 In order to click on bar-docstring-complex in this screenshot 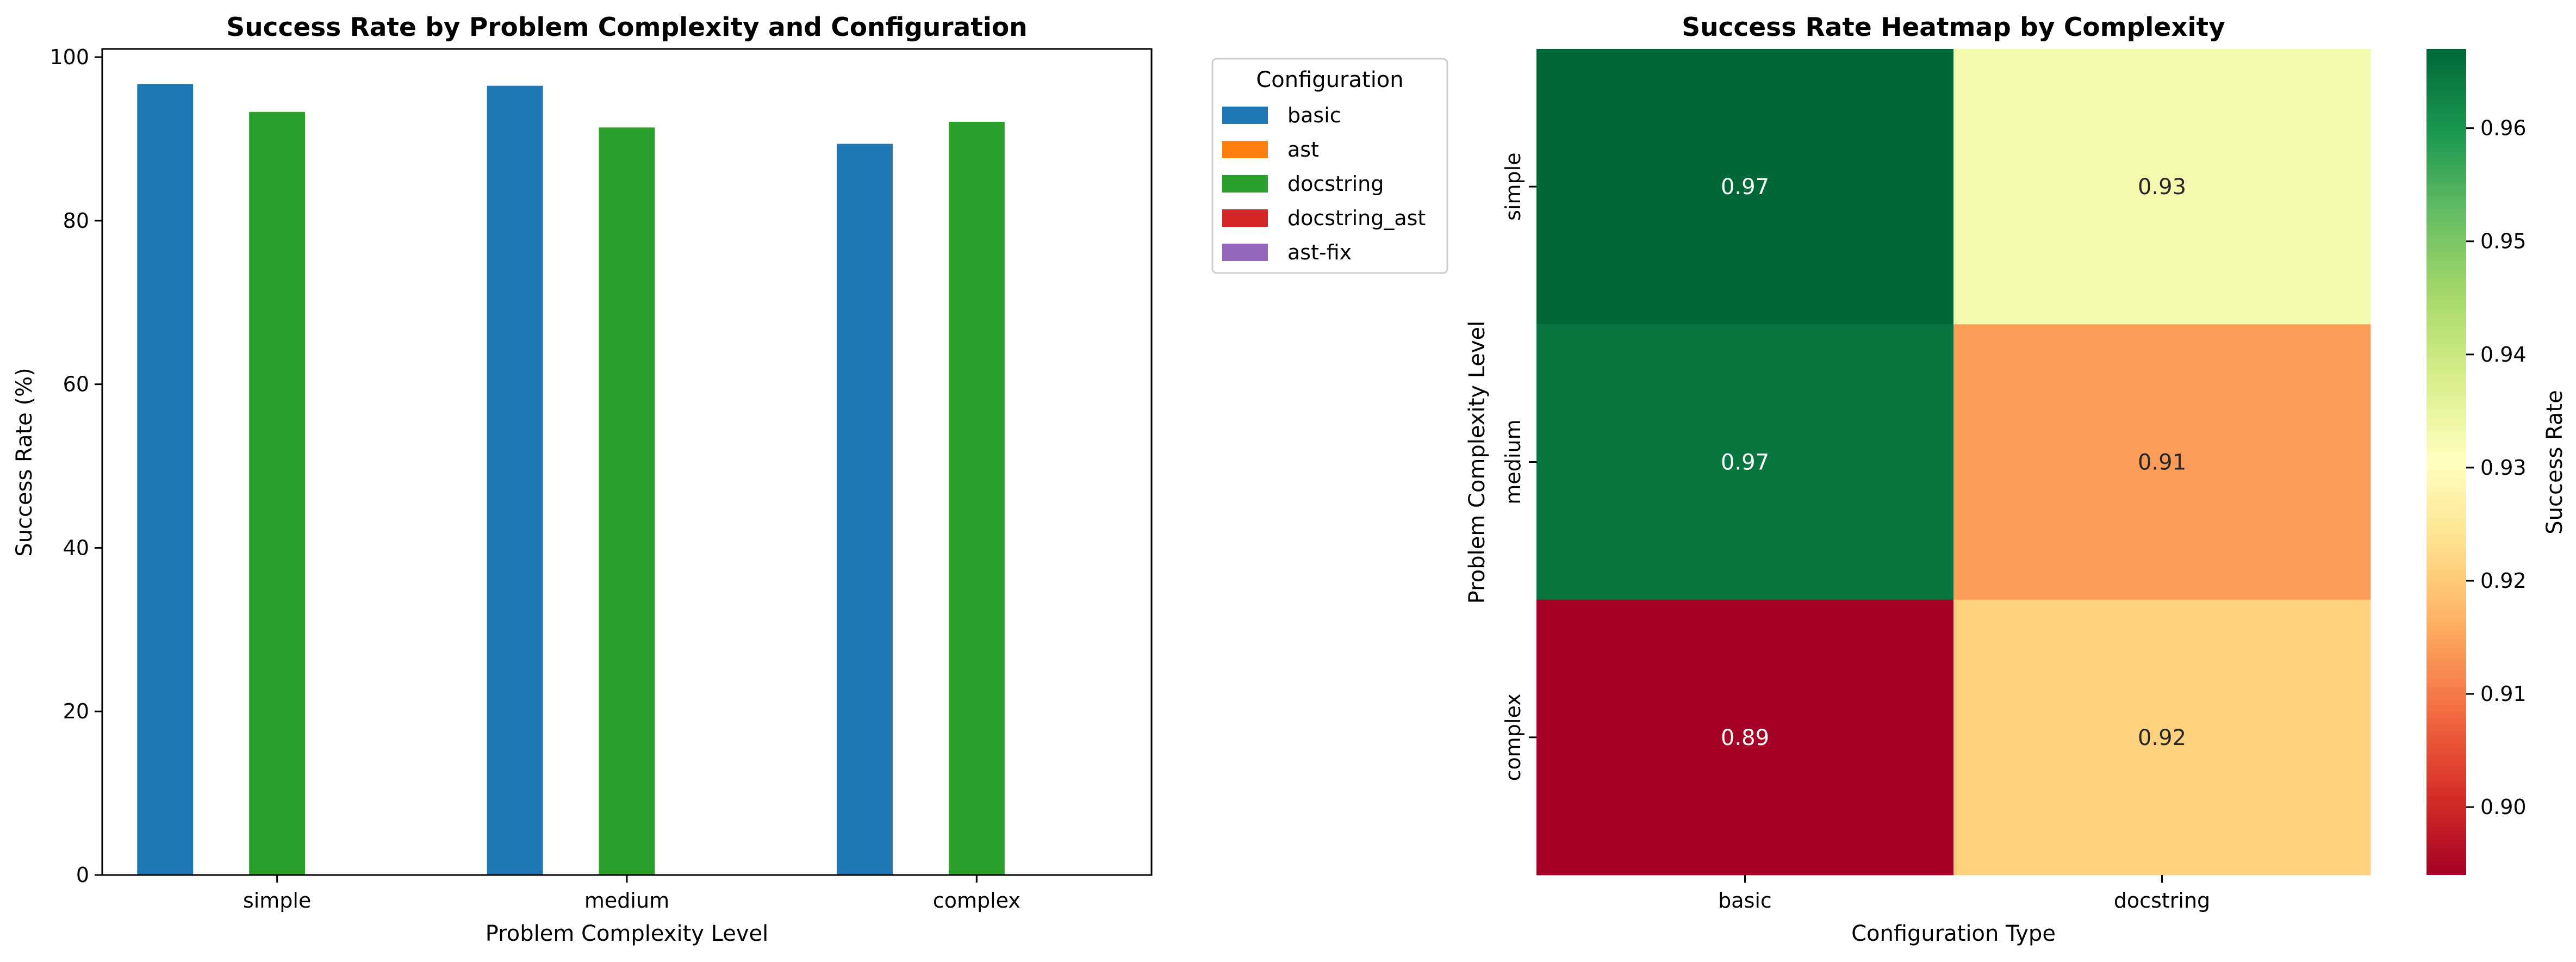, I will do `click(976, 498)`.